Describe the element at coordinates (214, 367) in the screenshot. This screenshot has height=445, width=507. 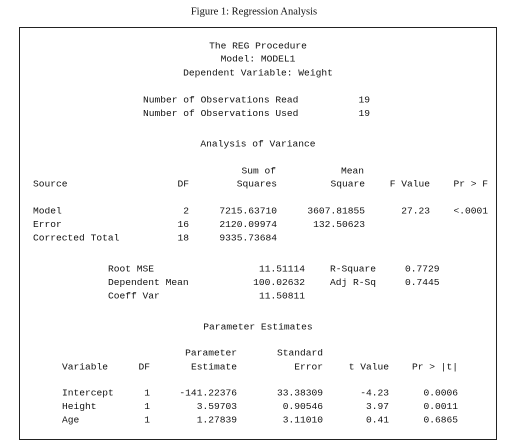
I see `column-header: Estimate` at that location.